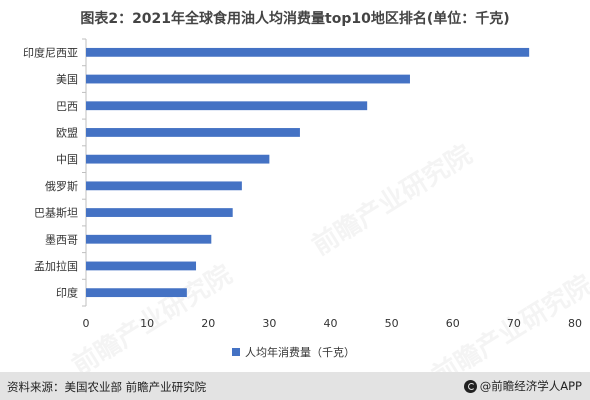 The height and width of the screenshot is (400, 590). What do you see at coordinates (86, 323) in the screenshot?
I see `x-tick-label: 0` at bounding box center [86, 323].